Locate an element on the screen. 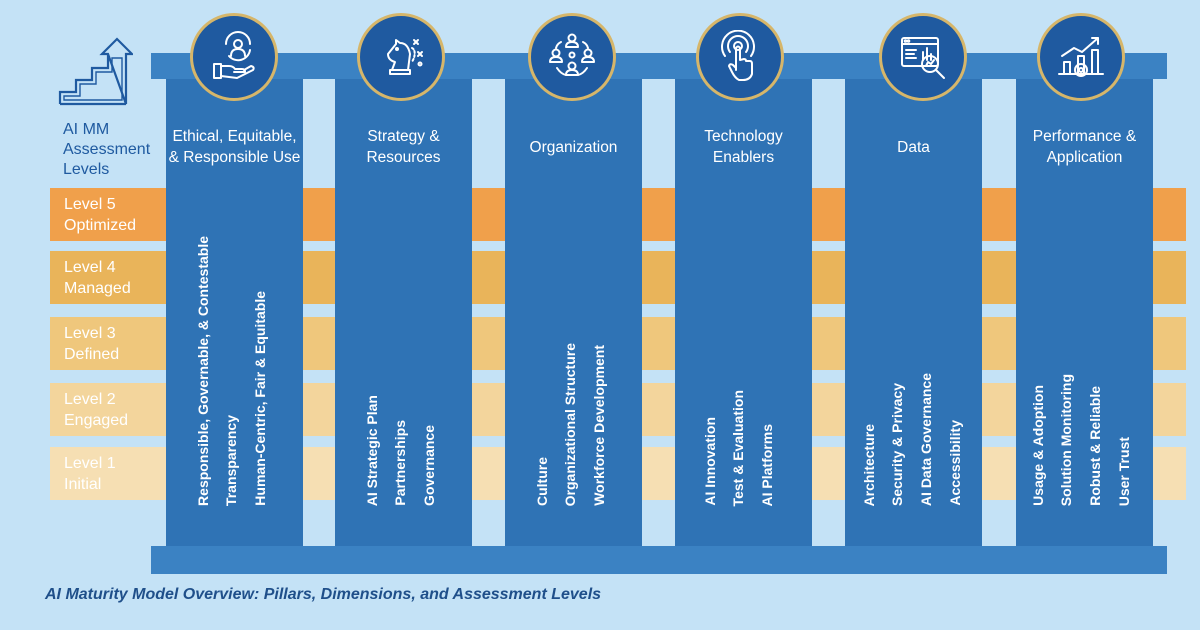 The image size is (1200, 630). level-name: Defined is located at coordinates (92, 354).